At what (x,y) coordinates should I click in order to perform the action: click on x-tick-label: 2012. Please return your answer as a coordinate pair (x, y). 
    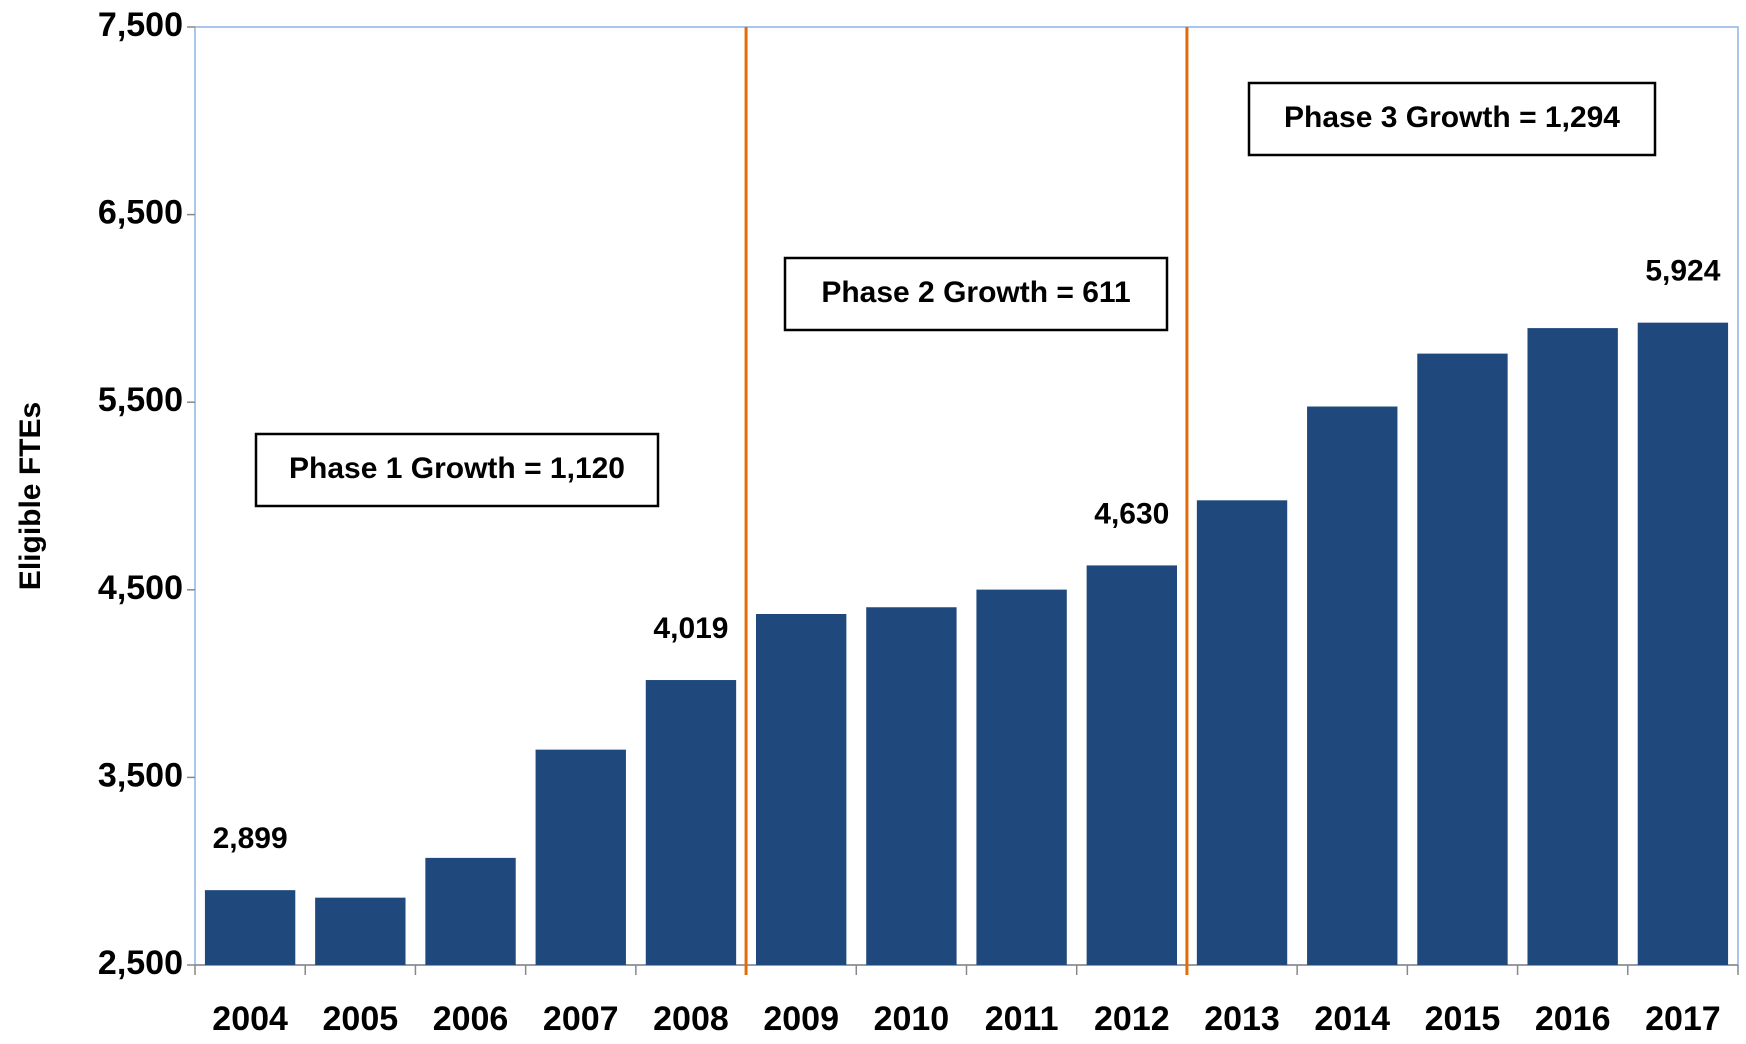
    Looking at the image, I should click on (1132, 1019).